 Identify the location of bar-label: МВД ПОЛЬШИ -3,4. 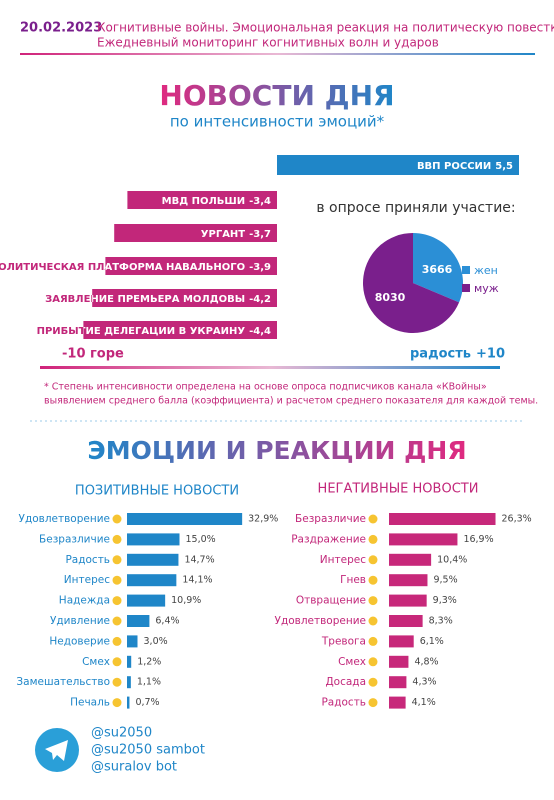
(216, 201).